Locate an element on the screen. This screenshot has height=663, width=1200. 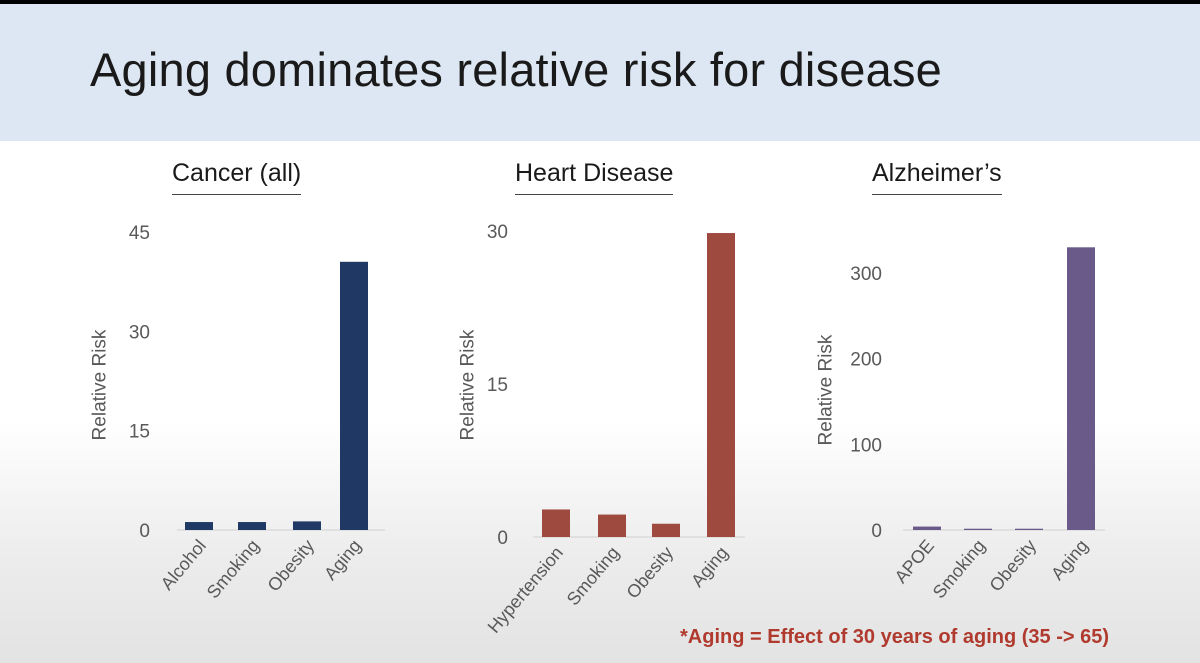
alzheimers-category-label: APOE is located at coordinates (914, 561).